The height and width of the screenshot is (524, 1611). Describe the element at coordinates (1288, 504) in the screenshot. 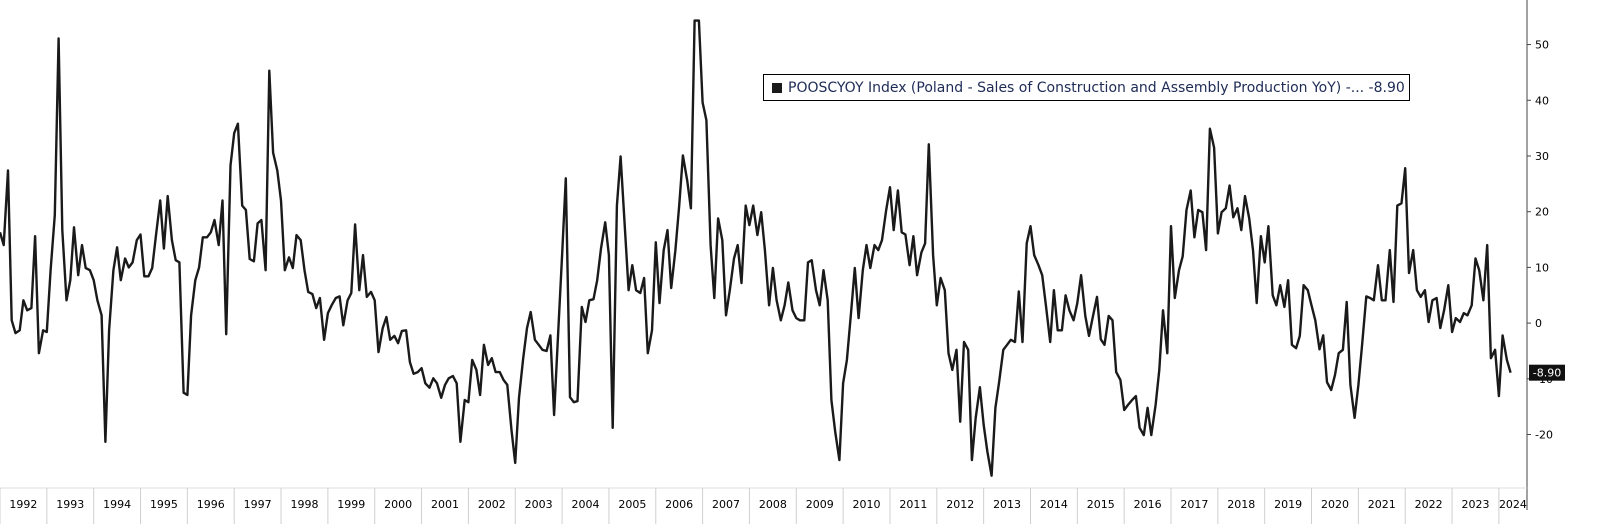

I see `x-tick-label: 2019` at that location.